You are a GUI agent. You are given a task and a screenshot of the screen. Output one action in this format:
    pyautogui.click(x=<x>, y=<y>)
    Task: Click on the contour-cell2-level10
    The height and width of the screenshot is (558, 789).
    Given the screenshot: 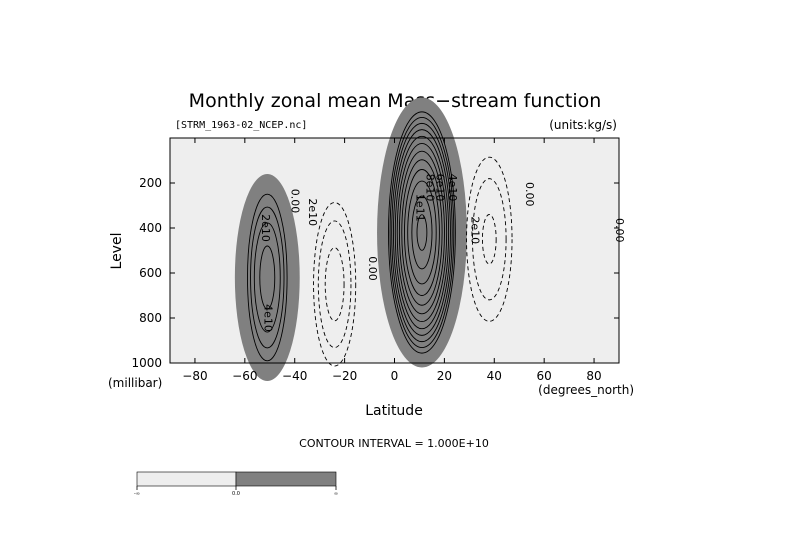 What is the action you would take?
    pyautogui.click(x=422, y=232)
    